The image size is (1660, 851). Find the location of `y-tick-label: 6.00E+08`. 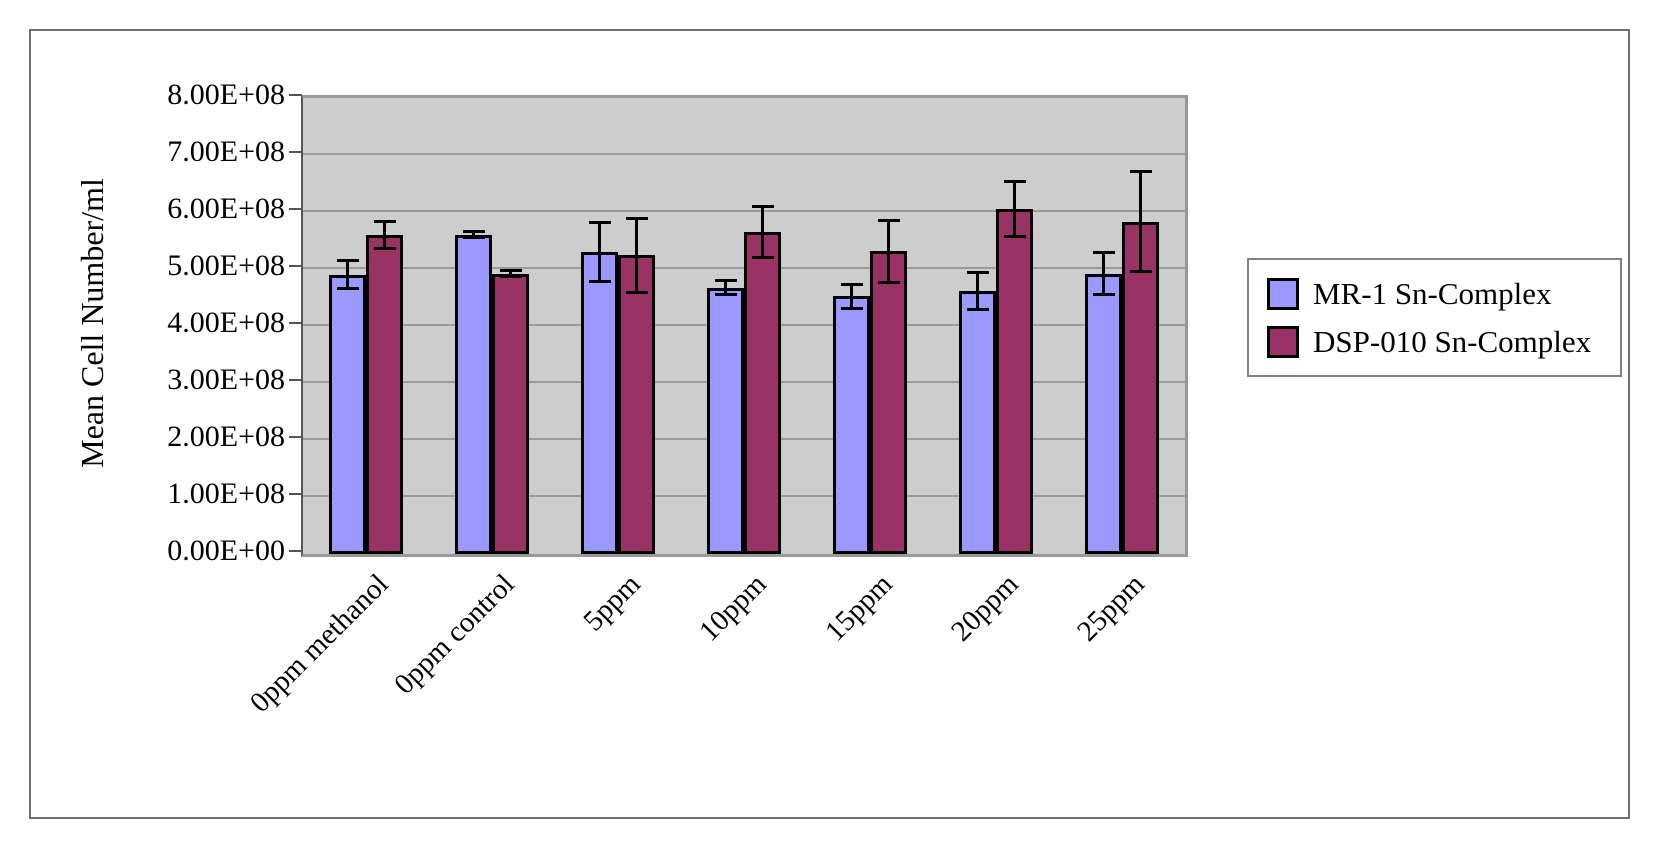

y-tick-label: 6.00E+08 is located at coordinates (226, 208).